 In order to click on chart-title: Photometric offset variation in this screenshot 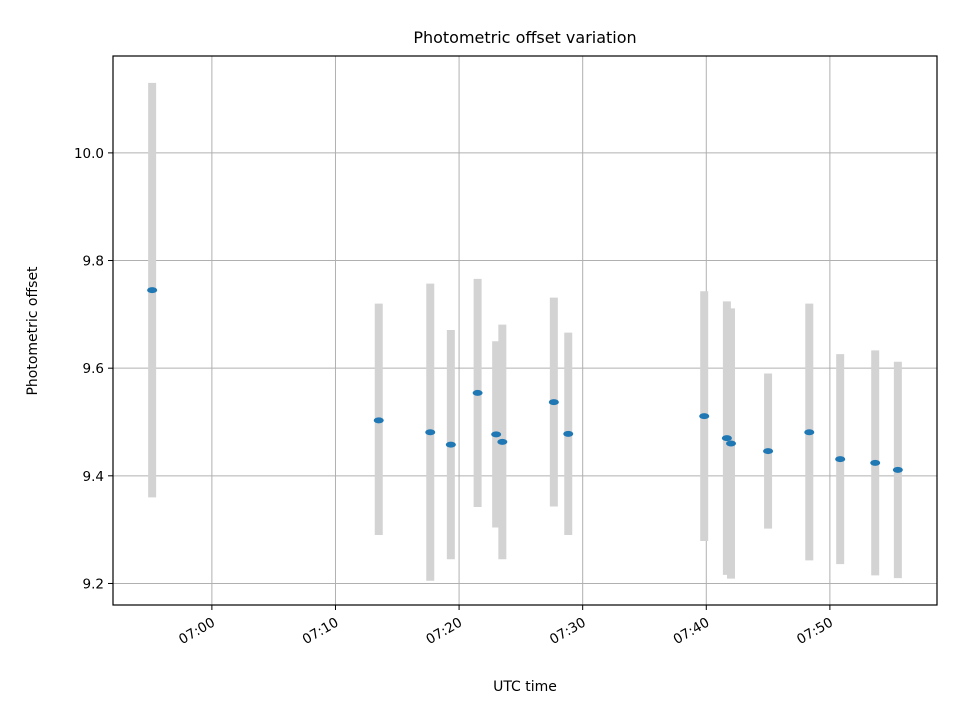, I will do `click(524, 37)`.